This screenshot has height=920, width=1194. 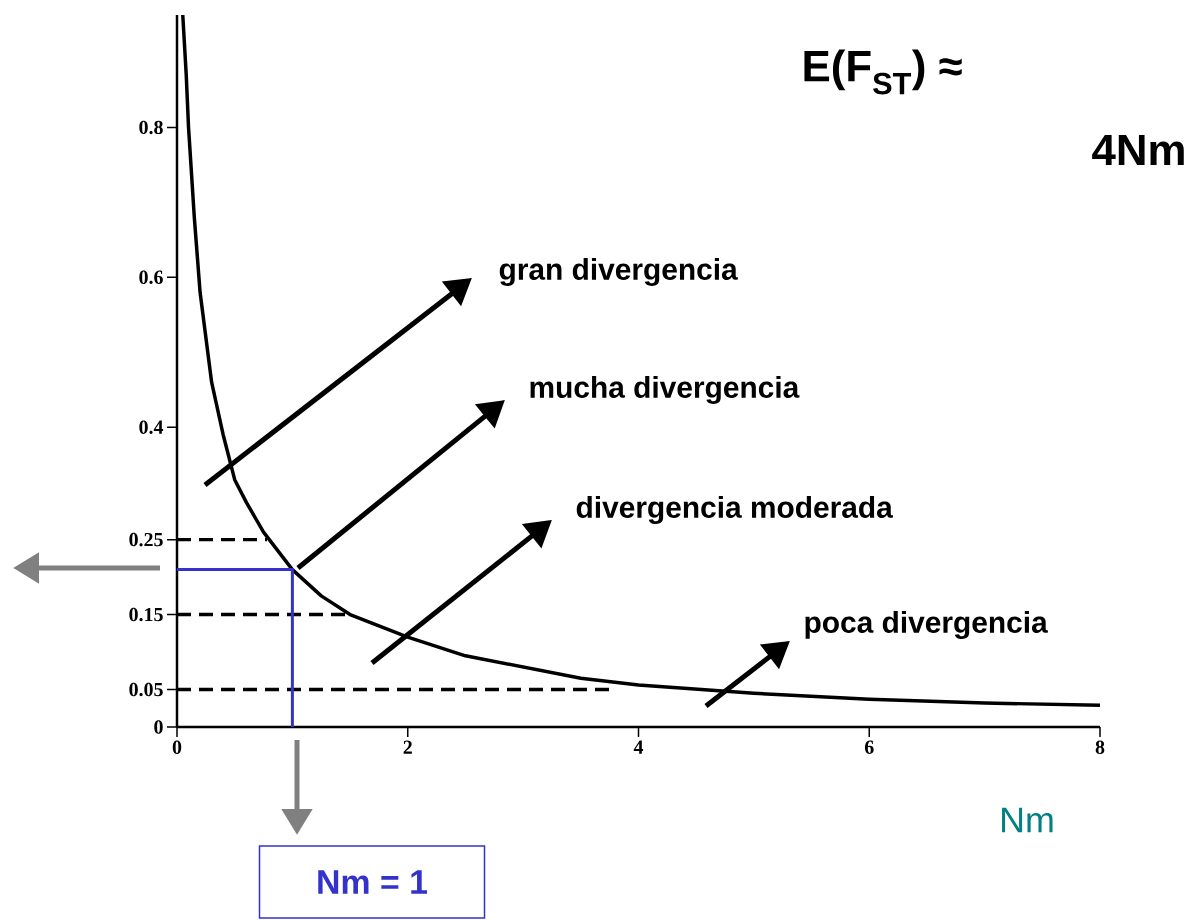 What do you see at coordinates (373, 882) in the screenshot?
I see `text: Nm = 1` at bounding box center [373, 882].